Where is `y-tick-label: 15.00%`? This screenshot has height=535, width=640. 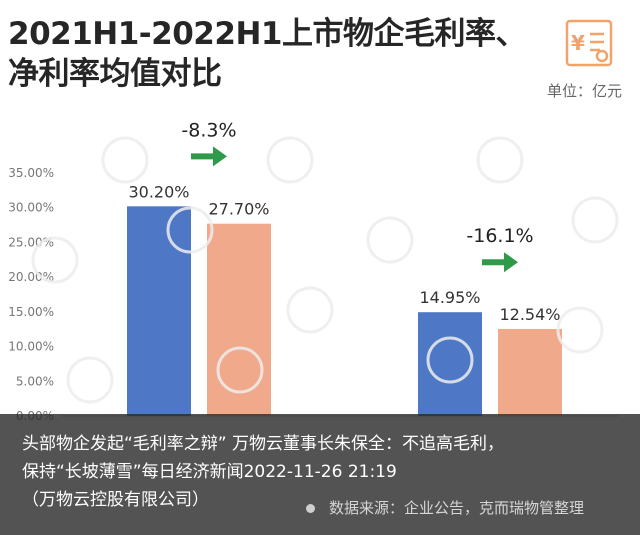
y-tick-label: 15.00% is located at coordinates (31, 312).